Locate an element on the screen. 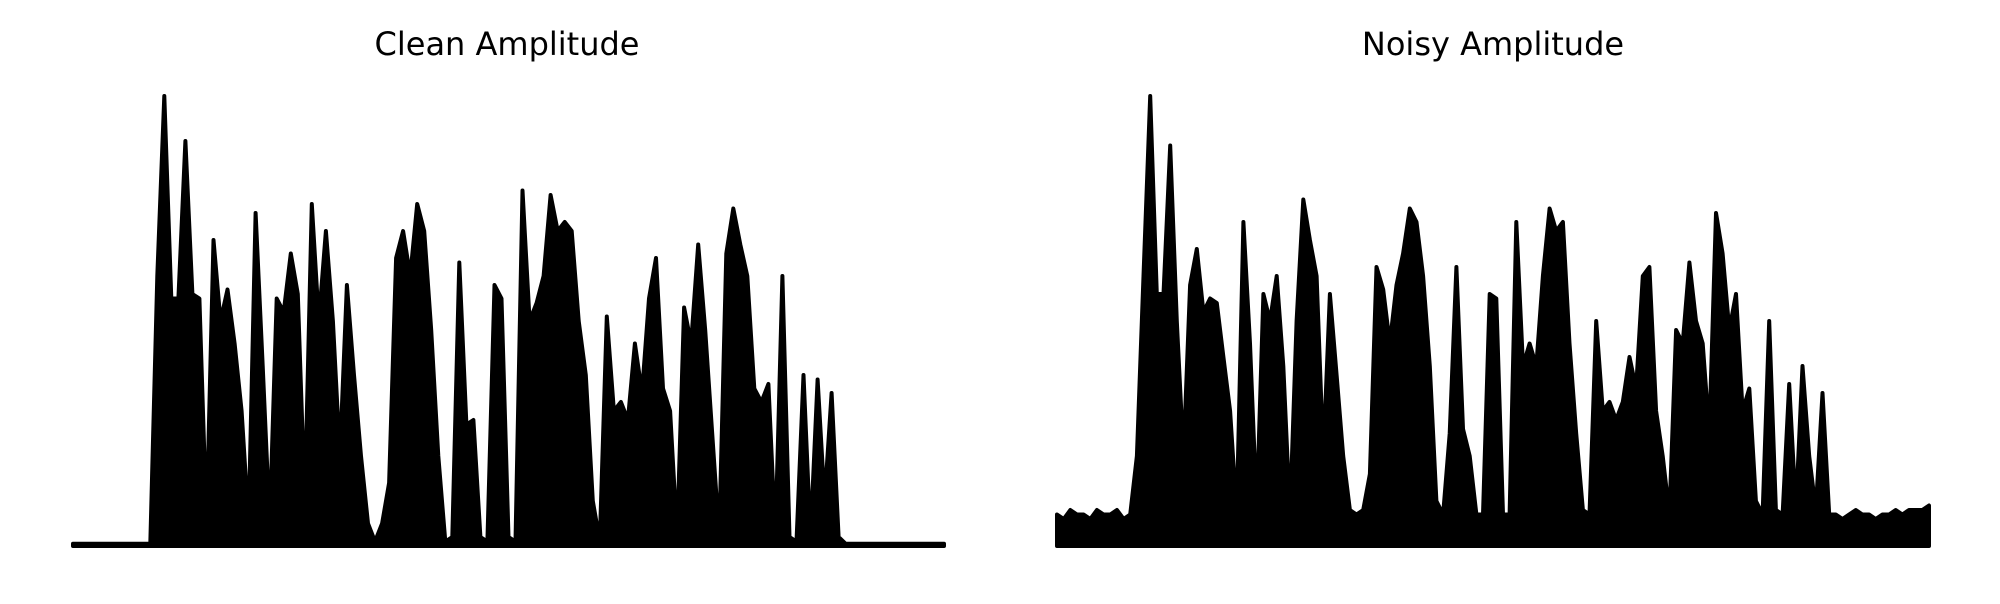 The height and width of the screenshot is (604, 2000). chart-title: Noisy Amplitude is located at coordinates (1493, 44).